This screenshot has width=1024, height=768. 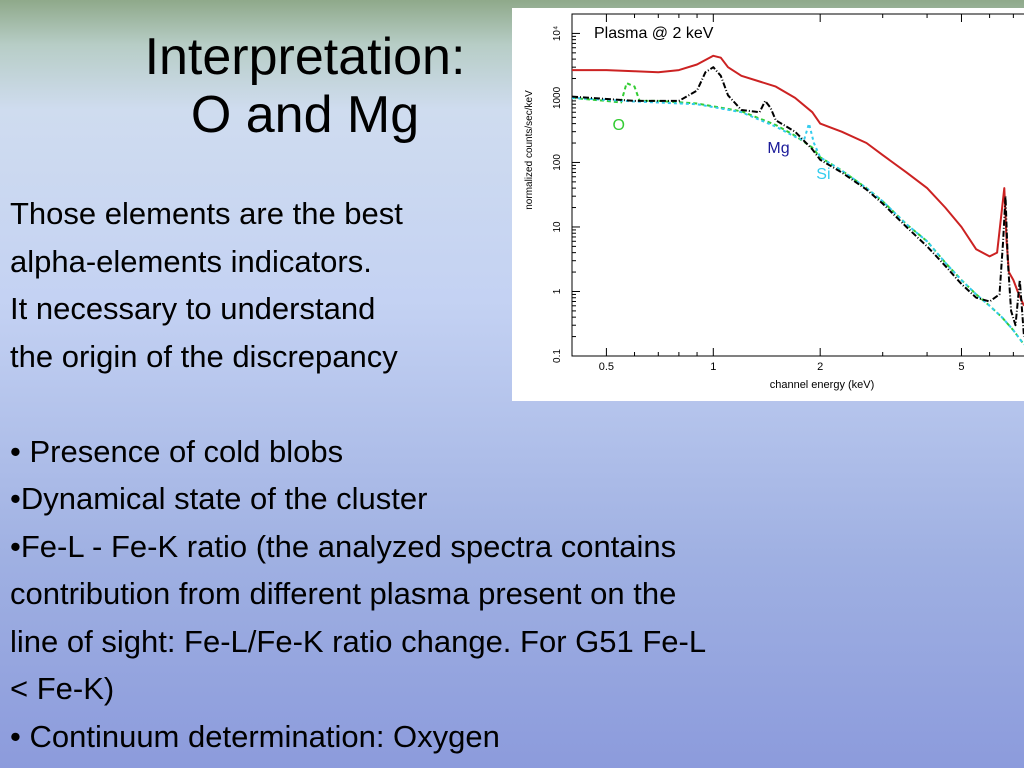 I want to click on slide-title-line-2: O and Mg, so click(x=305, y=115).